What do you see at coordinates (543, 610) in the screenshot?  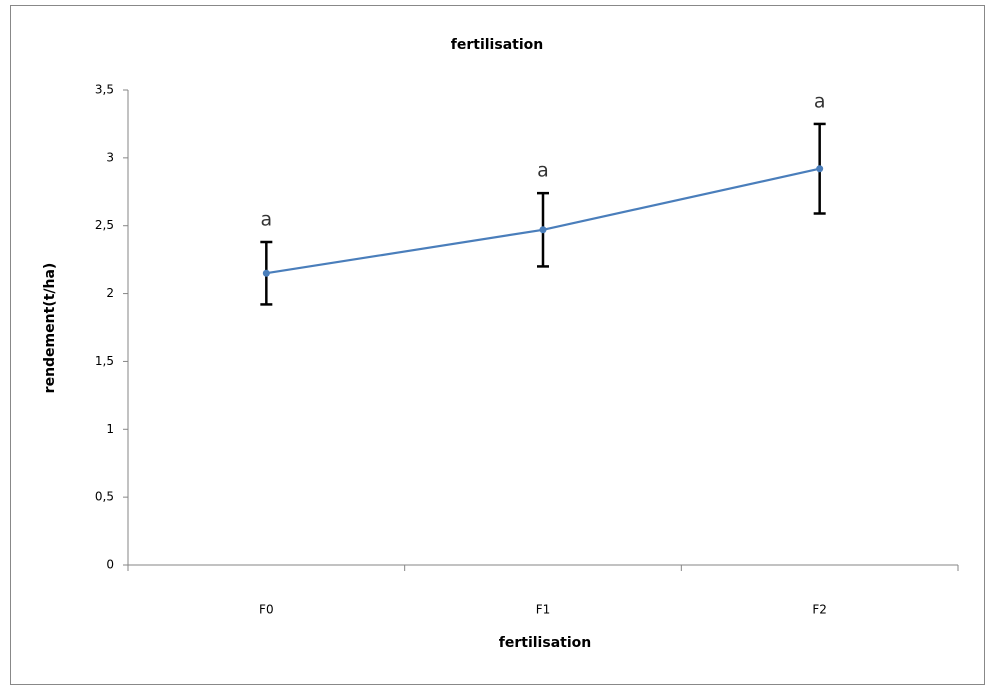 I see `x-tick-label: F1` at bounding box center [543, 610].